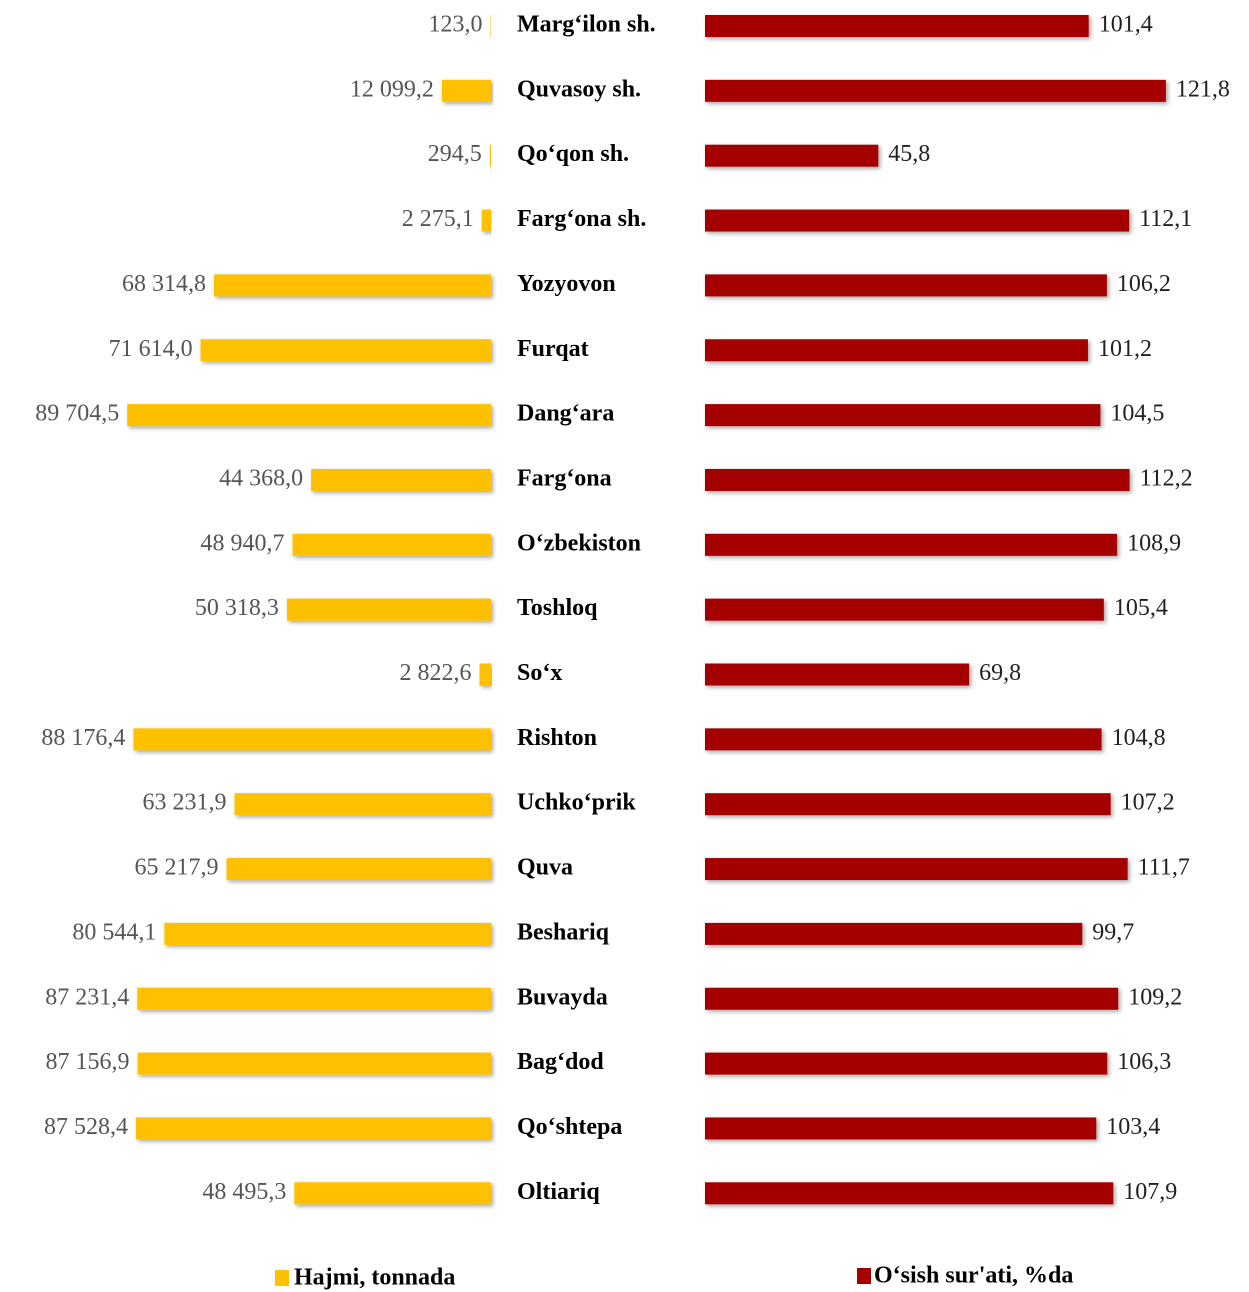 Image resolution: width=1249 pixels, height=1292 pixels. Describe the element at coordinates (1144, 1062) in the screenshot. I see `value-label: 106,3` at that location.